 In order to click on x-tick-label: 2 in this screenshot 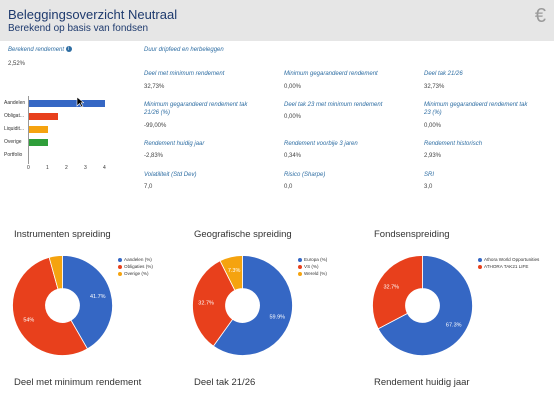, I will do `click(66, 168)`.